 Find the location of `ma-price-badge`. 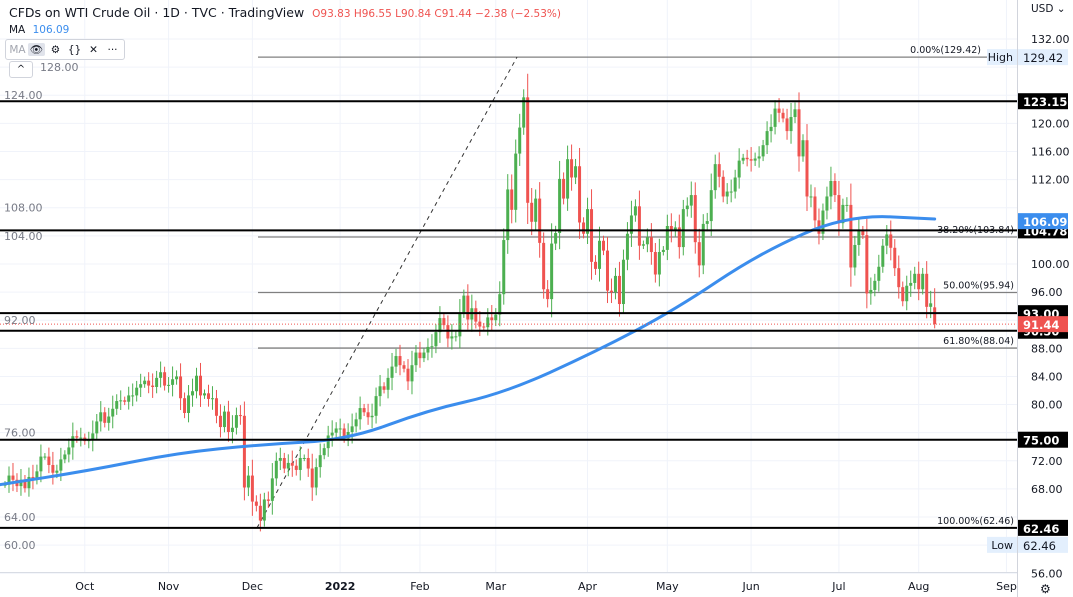

ma-price-badge is located at coordinates (1043, 221).